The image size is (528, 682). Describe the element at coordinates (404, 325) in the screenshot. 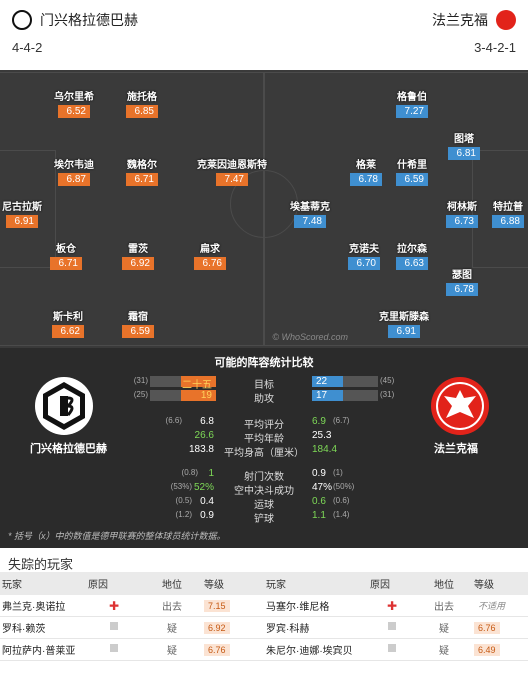

I see `away-player: 克里斯滕森 6.91` at that location.